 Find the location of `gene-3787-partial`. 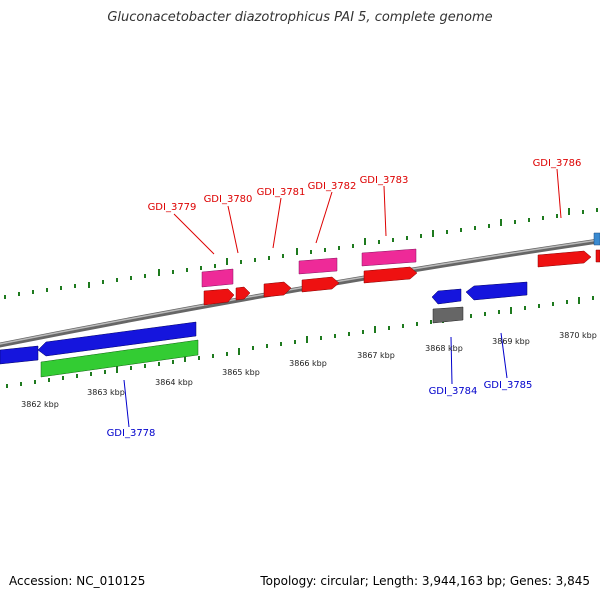

gene-3787-partial is located at coordinates (597, 256).